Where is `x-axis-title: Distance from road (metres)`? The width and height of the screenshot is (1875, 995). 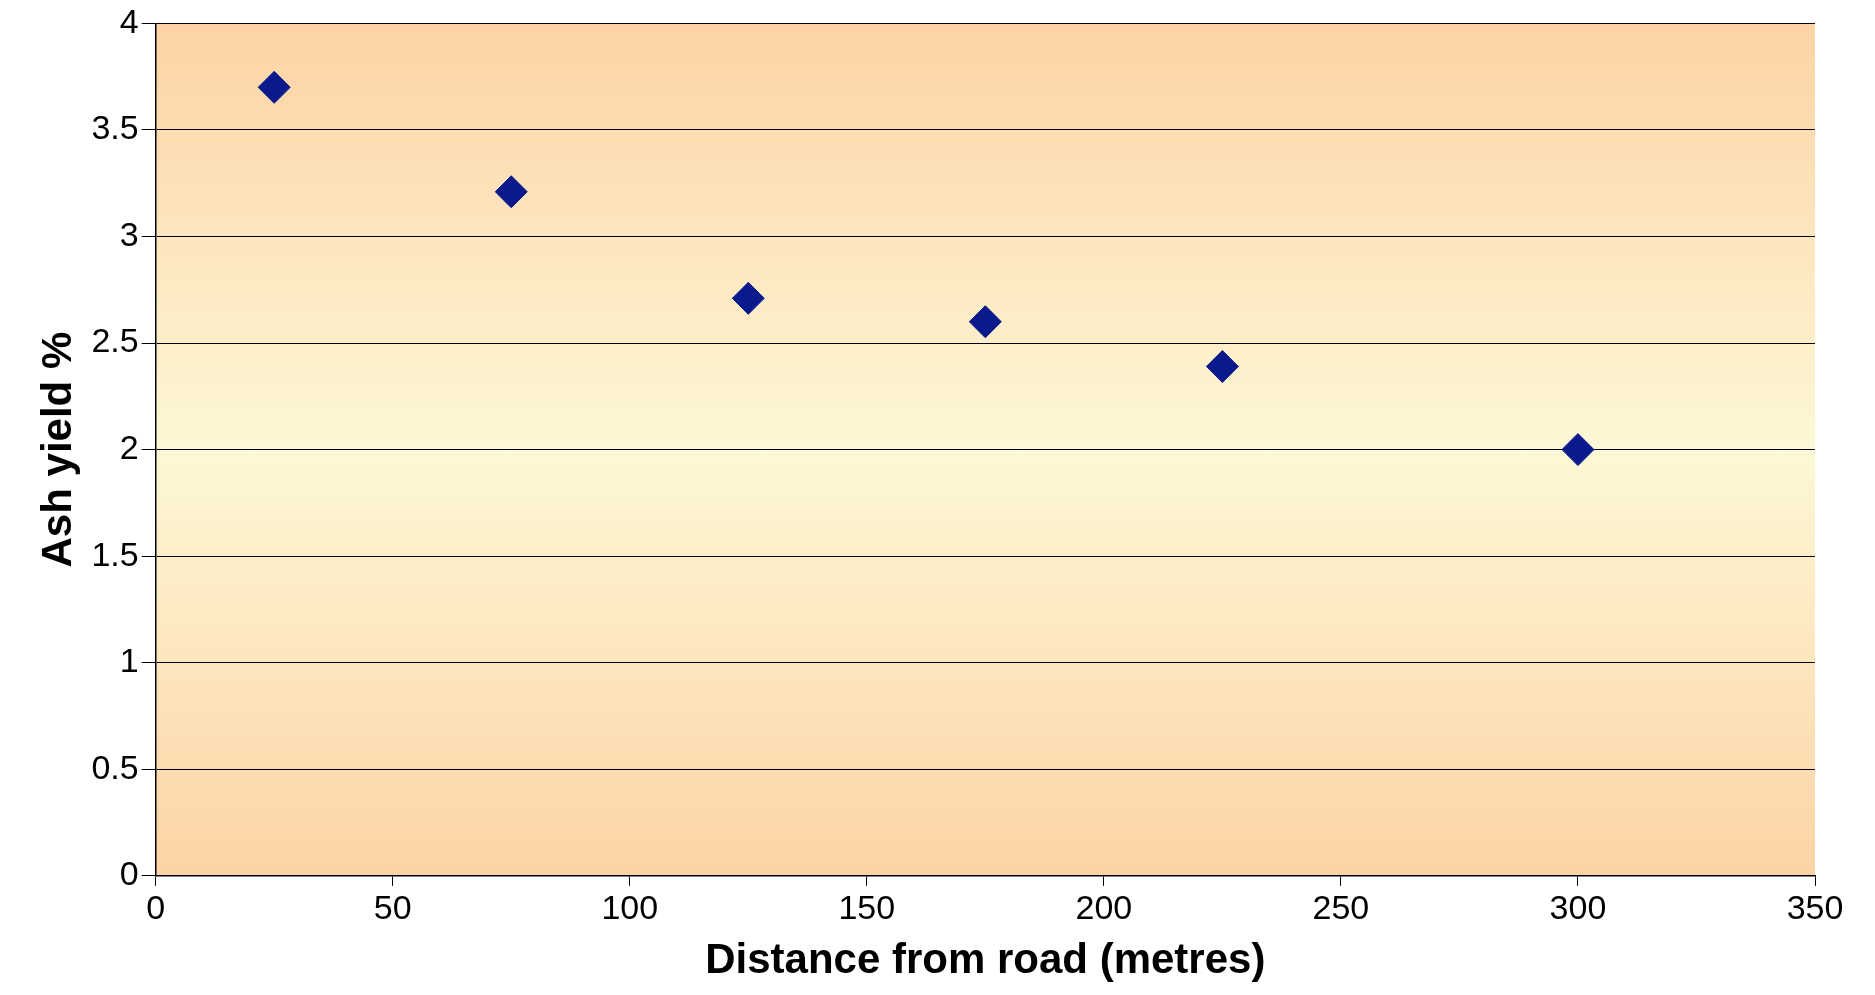 x-axis-title: Distance from road (metres) is located at coordinates (985, 959).